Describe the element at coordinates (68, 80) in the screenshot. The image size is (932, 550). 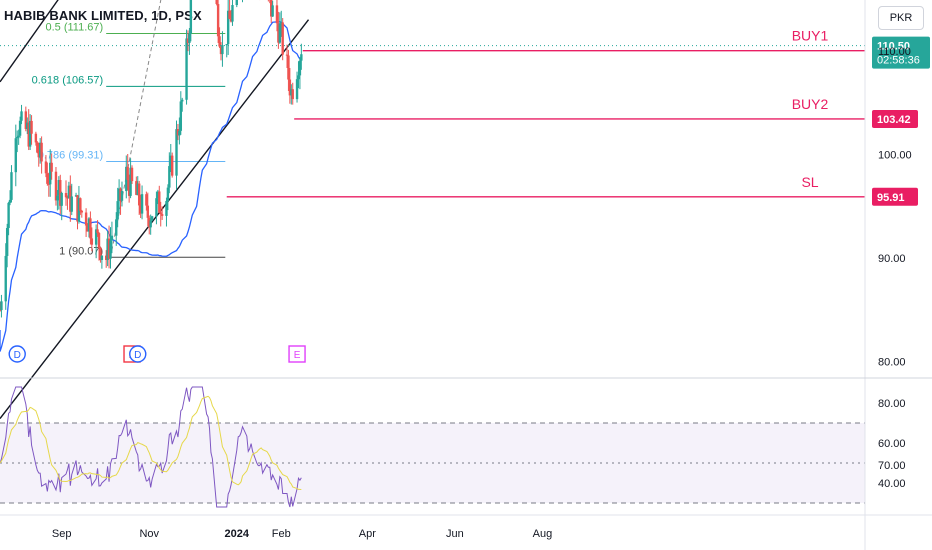
I see `fib-level-label: 0.618 (106.57)` at that location.